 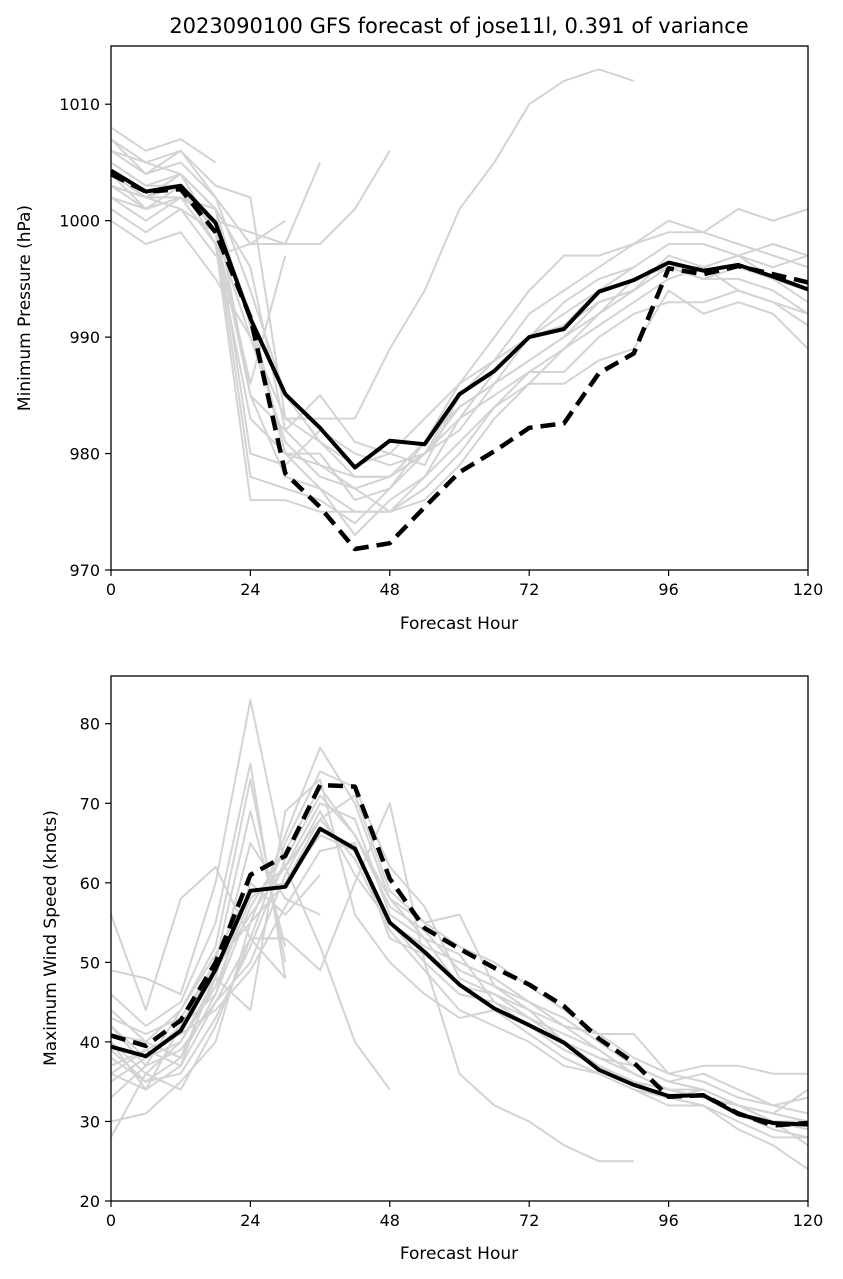 What do you see at coordinates (51, 938) in the screenshot?
I see `wind-y-axis-label: Maximum Wind Speed (knots)` at bounding box center [51, 938].